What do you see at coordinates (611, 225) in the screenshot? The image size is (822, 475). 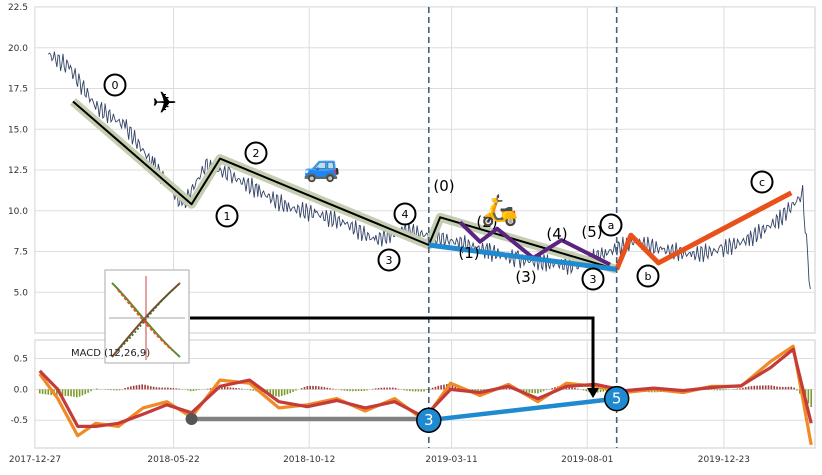 I see `wave-label-a: a` at bounding box center [611, 225].